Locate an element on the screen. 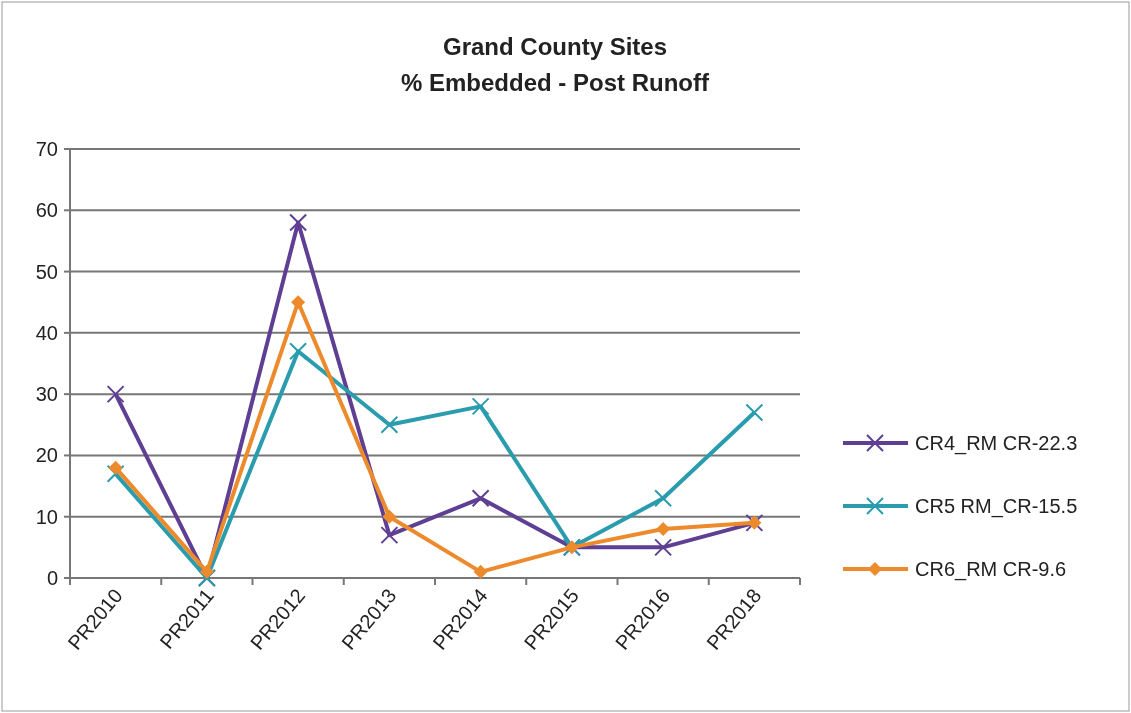 This screenshot has height=713, width=1131. y-tick-label: 50 is located at coordinates (46, 271).